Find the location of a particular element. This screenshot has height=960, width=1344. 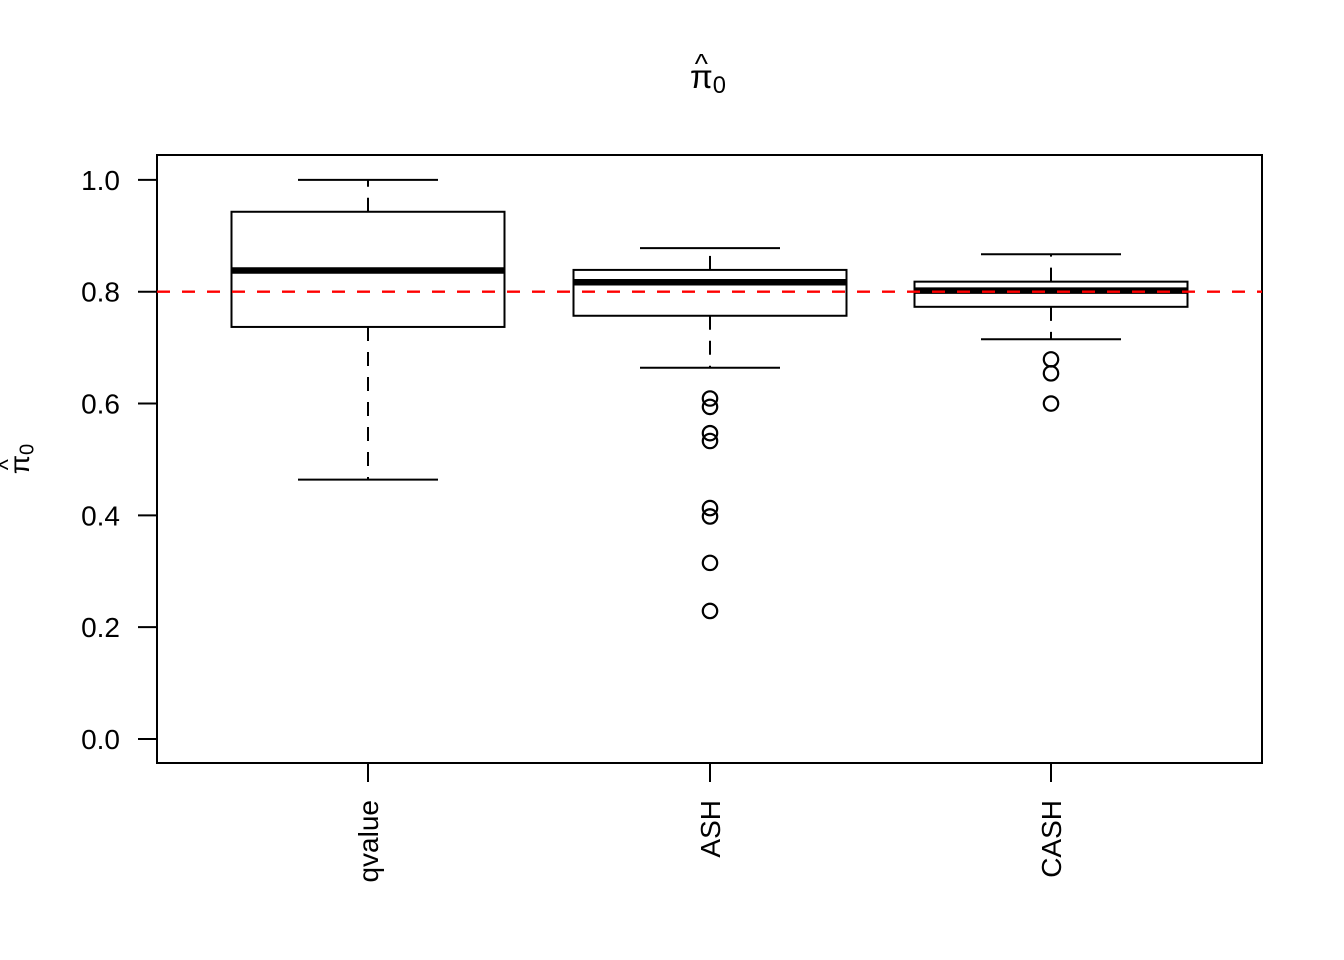

x-tick-label-cash: CASH is located at coordinates (1051, 839).